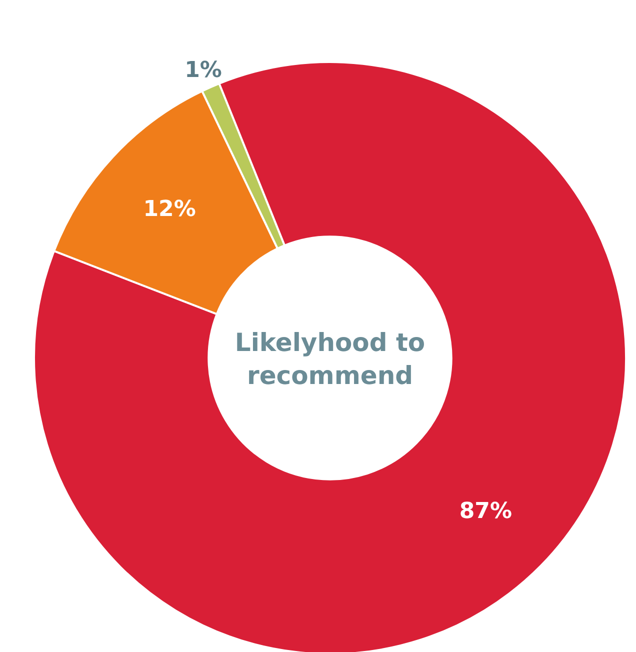 This screenshot has height=652, width=636. What do you see at coordinates (169, 209) in the screenshot?
I see `data-label: 12%` at bounding box center [169, 209].